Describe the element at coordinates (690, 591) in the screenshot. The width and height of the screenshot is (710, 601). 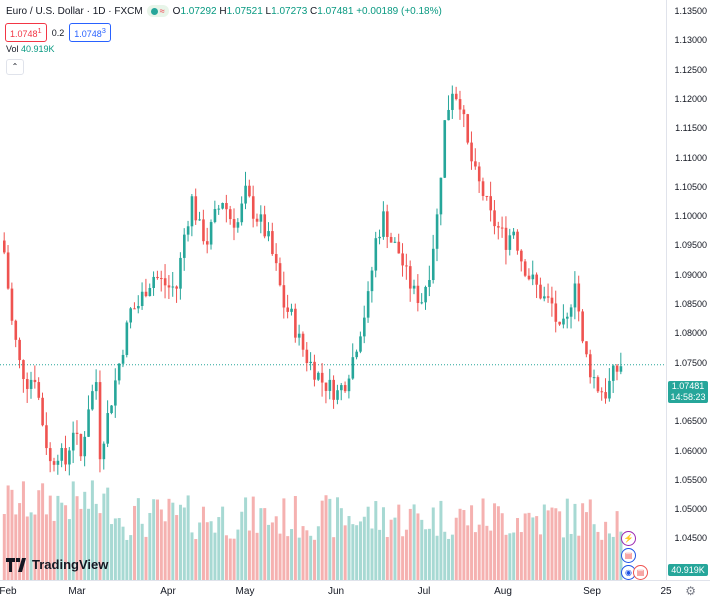
I see `settings-gear-icon: ⚙` at that location.